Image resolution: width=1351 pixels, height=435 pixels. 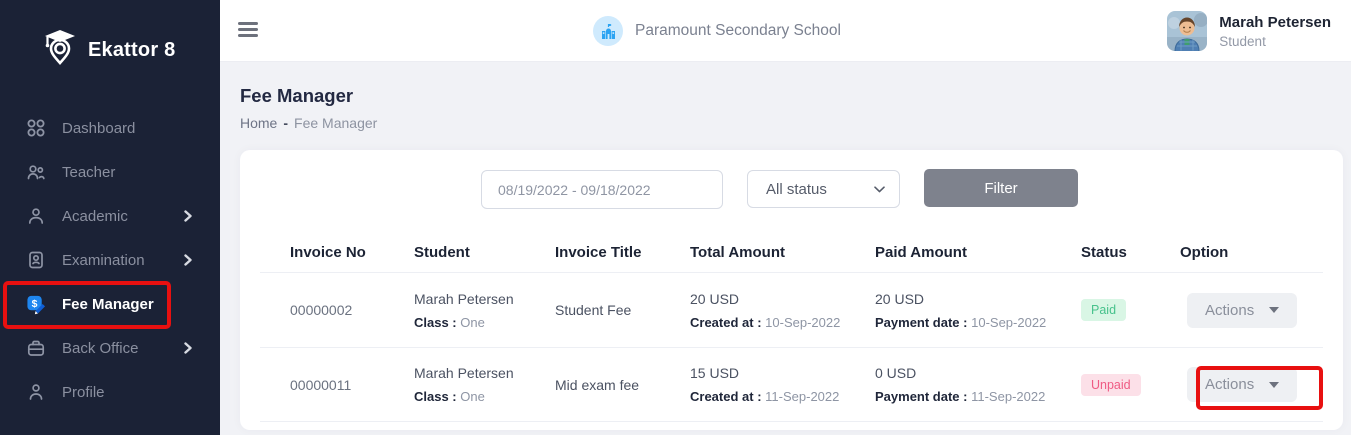 What do you see at coordinates (1275, 22) in the screenshot?
I see `user-name: Marah Petersen` at bounding box center [1275, 22].